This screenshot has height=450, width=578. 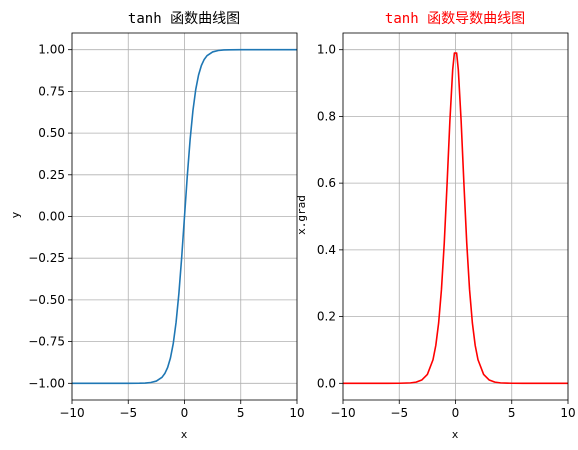 What do you see at coordinates (46, 342) in the screenshot?
I see `y-tick-label: −0.75` at bounding box center [46, 342].